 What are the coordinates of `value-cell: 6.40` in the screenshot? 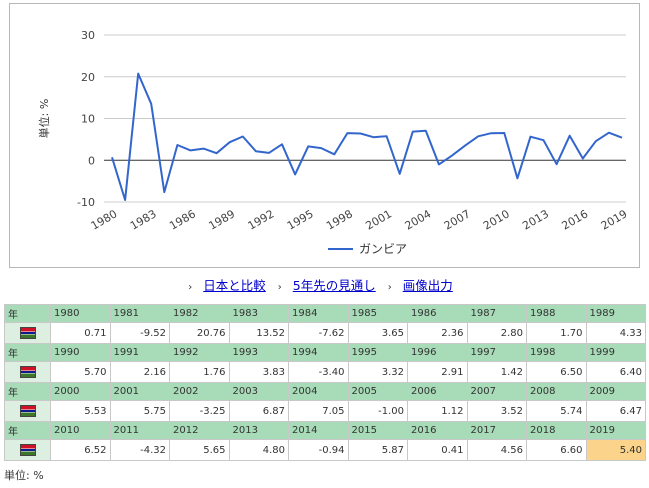 It's located at (615, 372).